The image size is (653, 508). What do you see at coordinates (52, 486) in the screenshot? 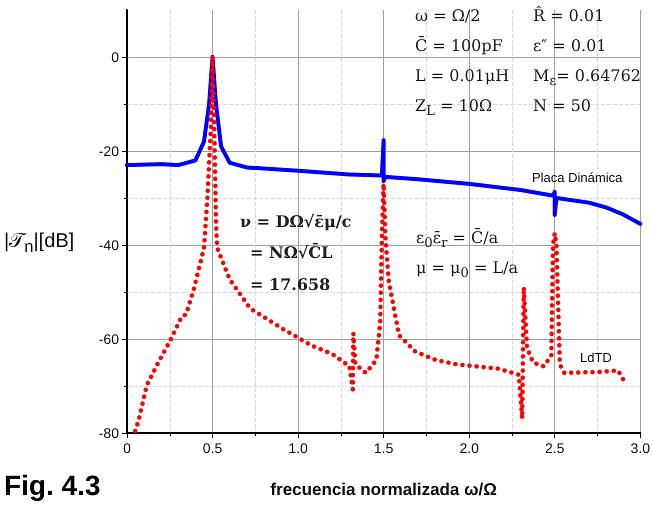
I see `caption: Fig. 4.3` at bounding box center [52, 486].